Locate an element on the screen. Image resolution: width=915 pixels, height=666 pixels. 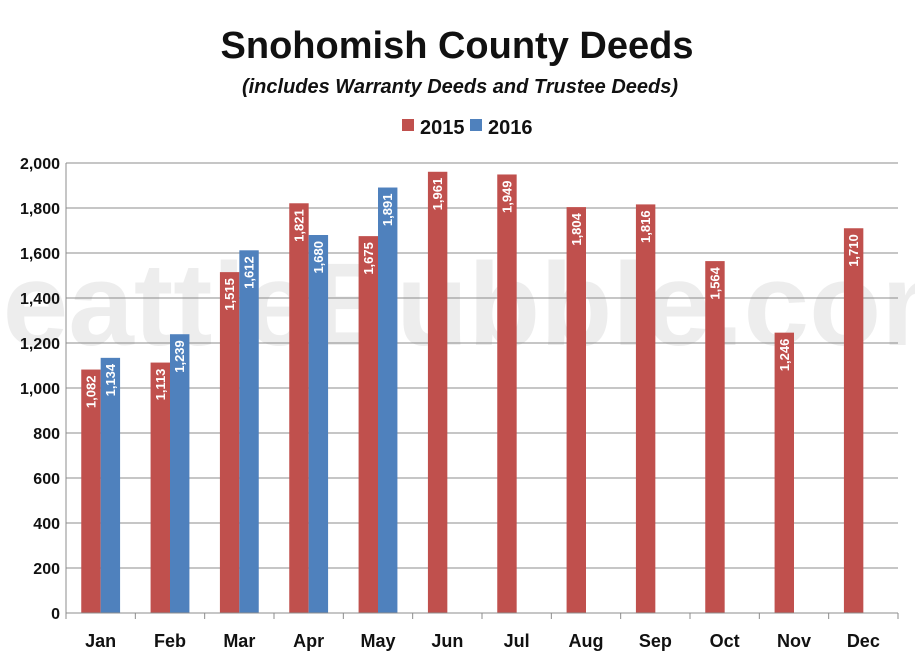
bar-2015-jul is located at coordinates (507, 393).